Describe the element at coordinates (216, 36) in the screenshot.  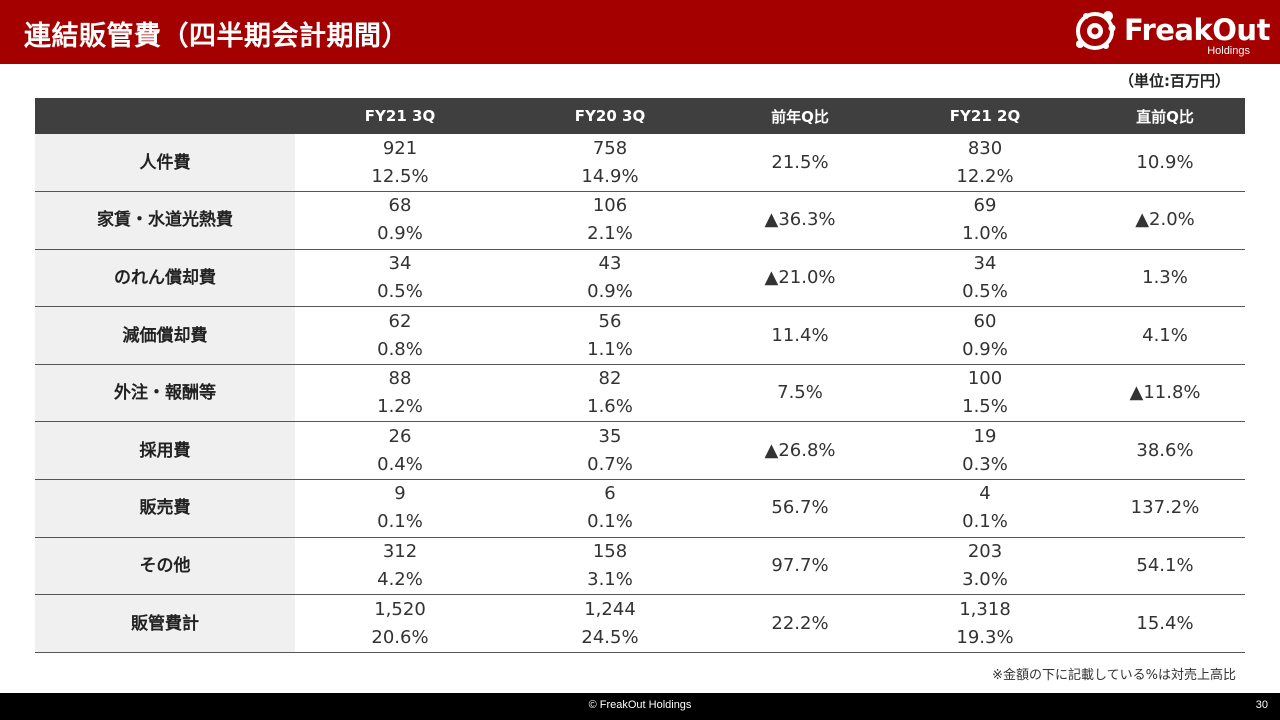
I see `page-title: 連結販管費（四半期会計期間）` at that location.